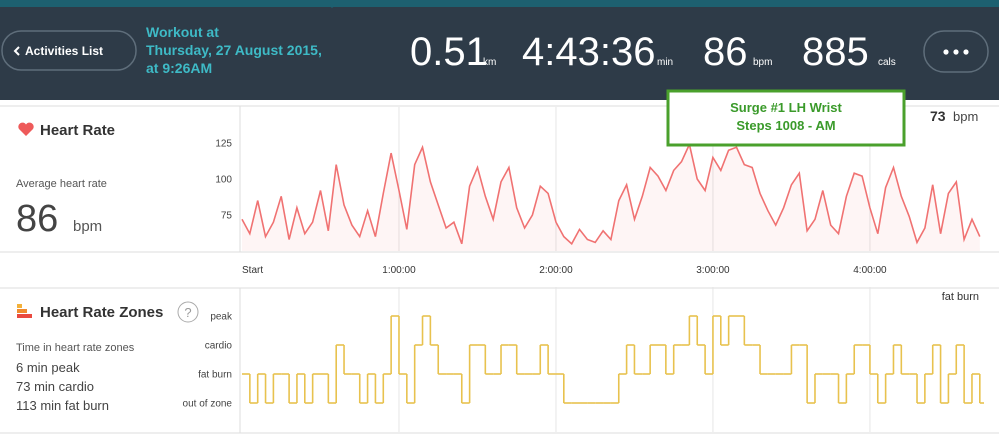  What do you see at coordinates (725, 52) in the screenshot?
I see `stat-value: 86` at bounding box center [725, 52].